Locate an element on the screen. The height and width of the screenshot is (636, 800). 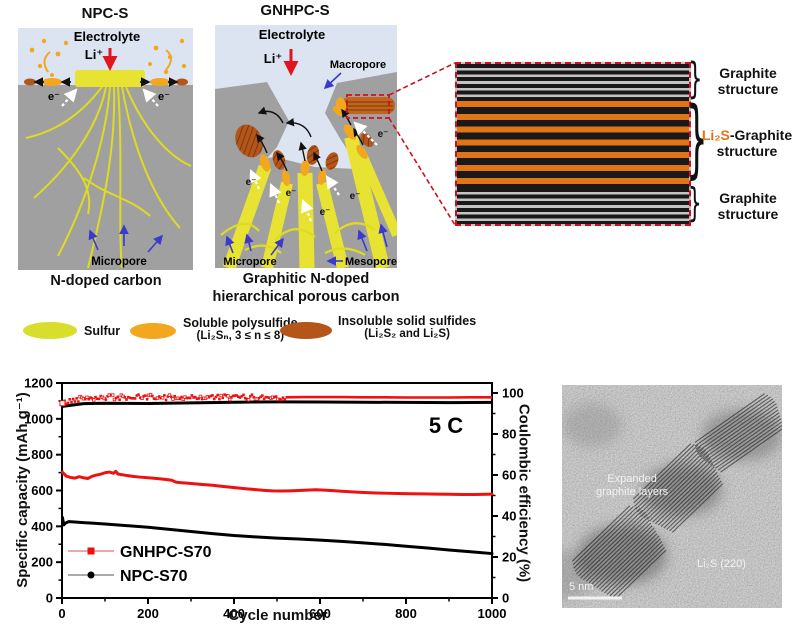
y-left-tick-label: 400 is located at coordinates (42, 526).